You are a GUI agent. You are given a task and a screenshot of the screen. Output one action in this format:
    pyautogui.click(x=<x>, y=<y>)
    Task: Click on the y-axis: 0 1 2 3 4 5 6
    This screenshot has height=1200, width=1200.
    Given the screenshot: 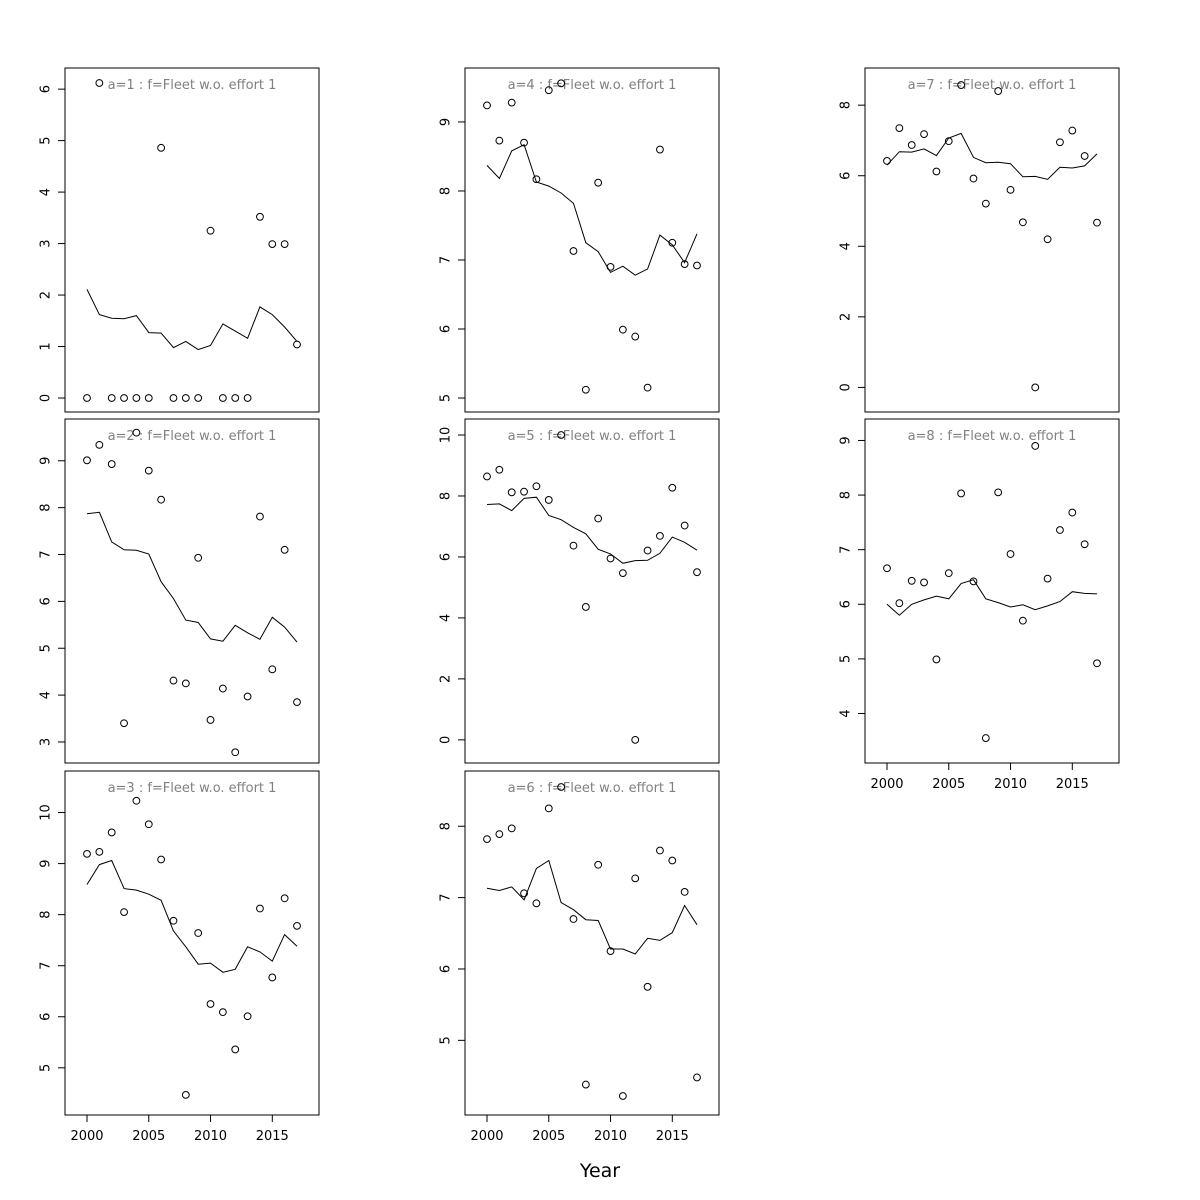 What is the action you would take?
    pyautogui.click(x=52, y=243)
    